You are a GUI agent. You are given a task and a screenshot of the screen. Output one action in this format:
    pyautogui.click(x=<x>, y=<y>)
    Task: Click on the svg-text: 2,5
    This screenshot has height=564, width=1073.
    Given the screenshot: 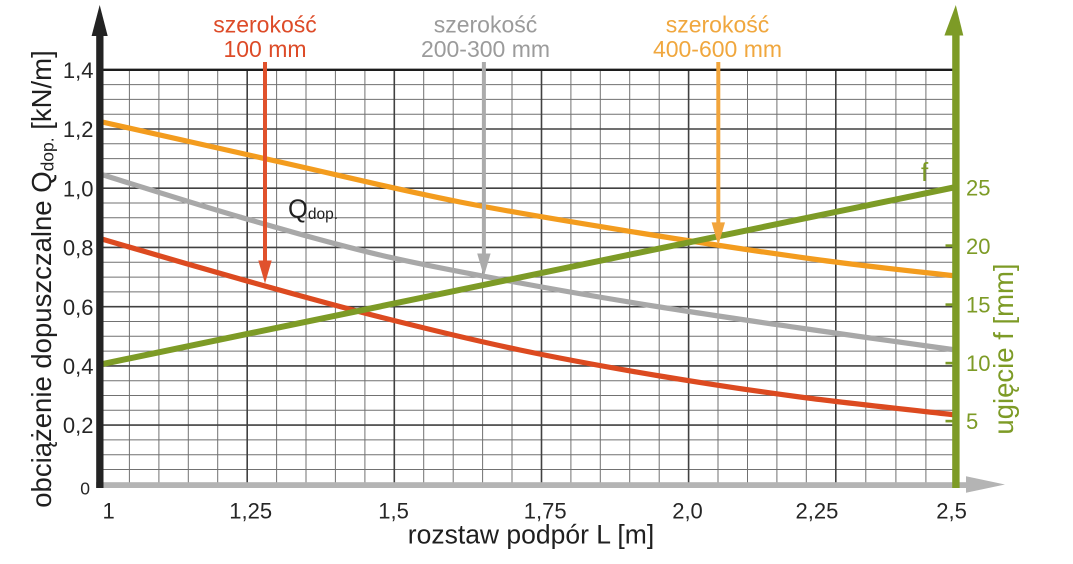 What is the action you would take?
    pyautogui.click(x=951, y=511)
    